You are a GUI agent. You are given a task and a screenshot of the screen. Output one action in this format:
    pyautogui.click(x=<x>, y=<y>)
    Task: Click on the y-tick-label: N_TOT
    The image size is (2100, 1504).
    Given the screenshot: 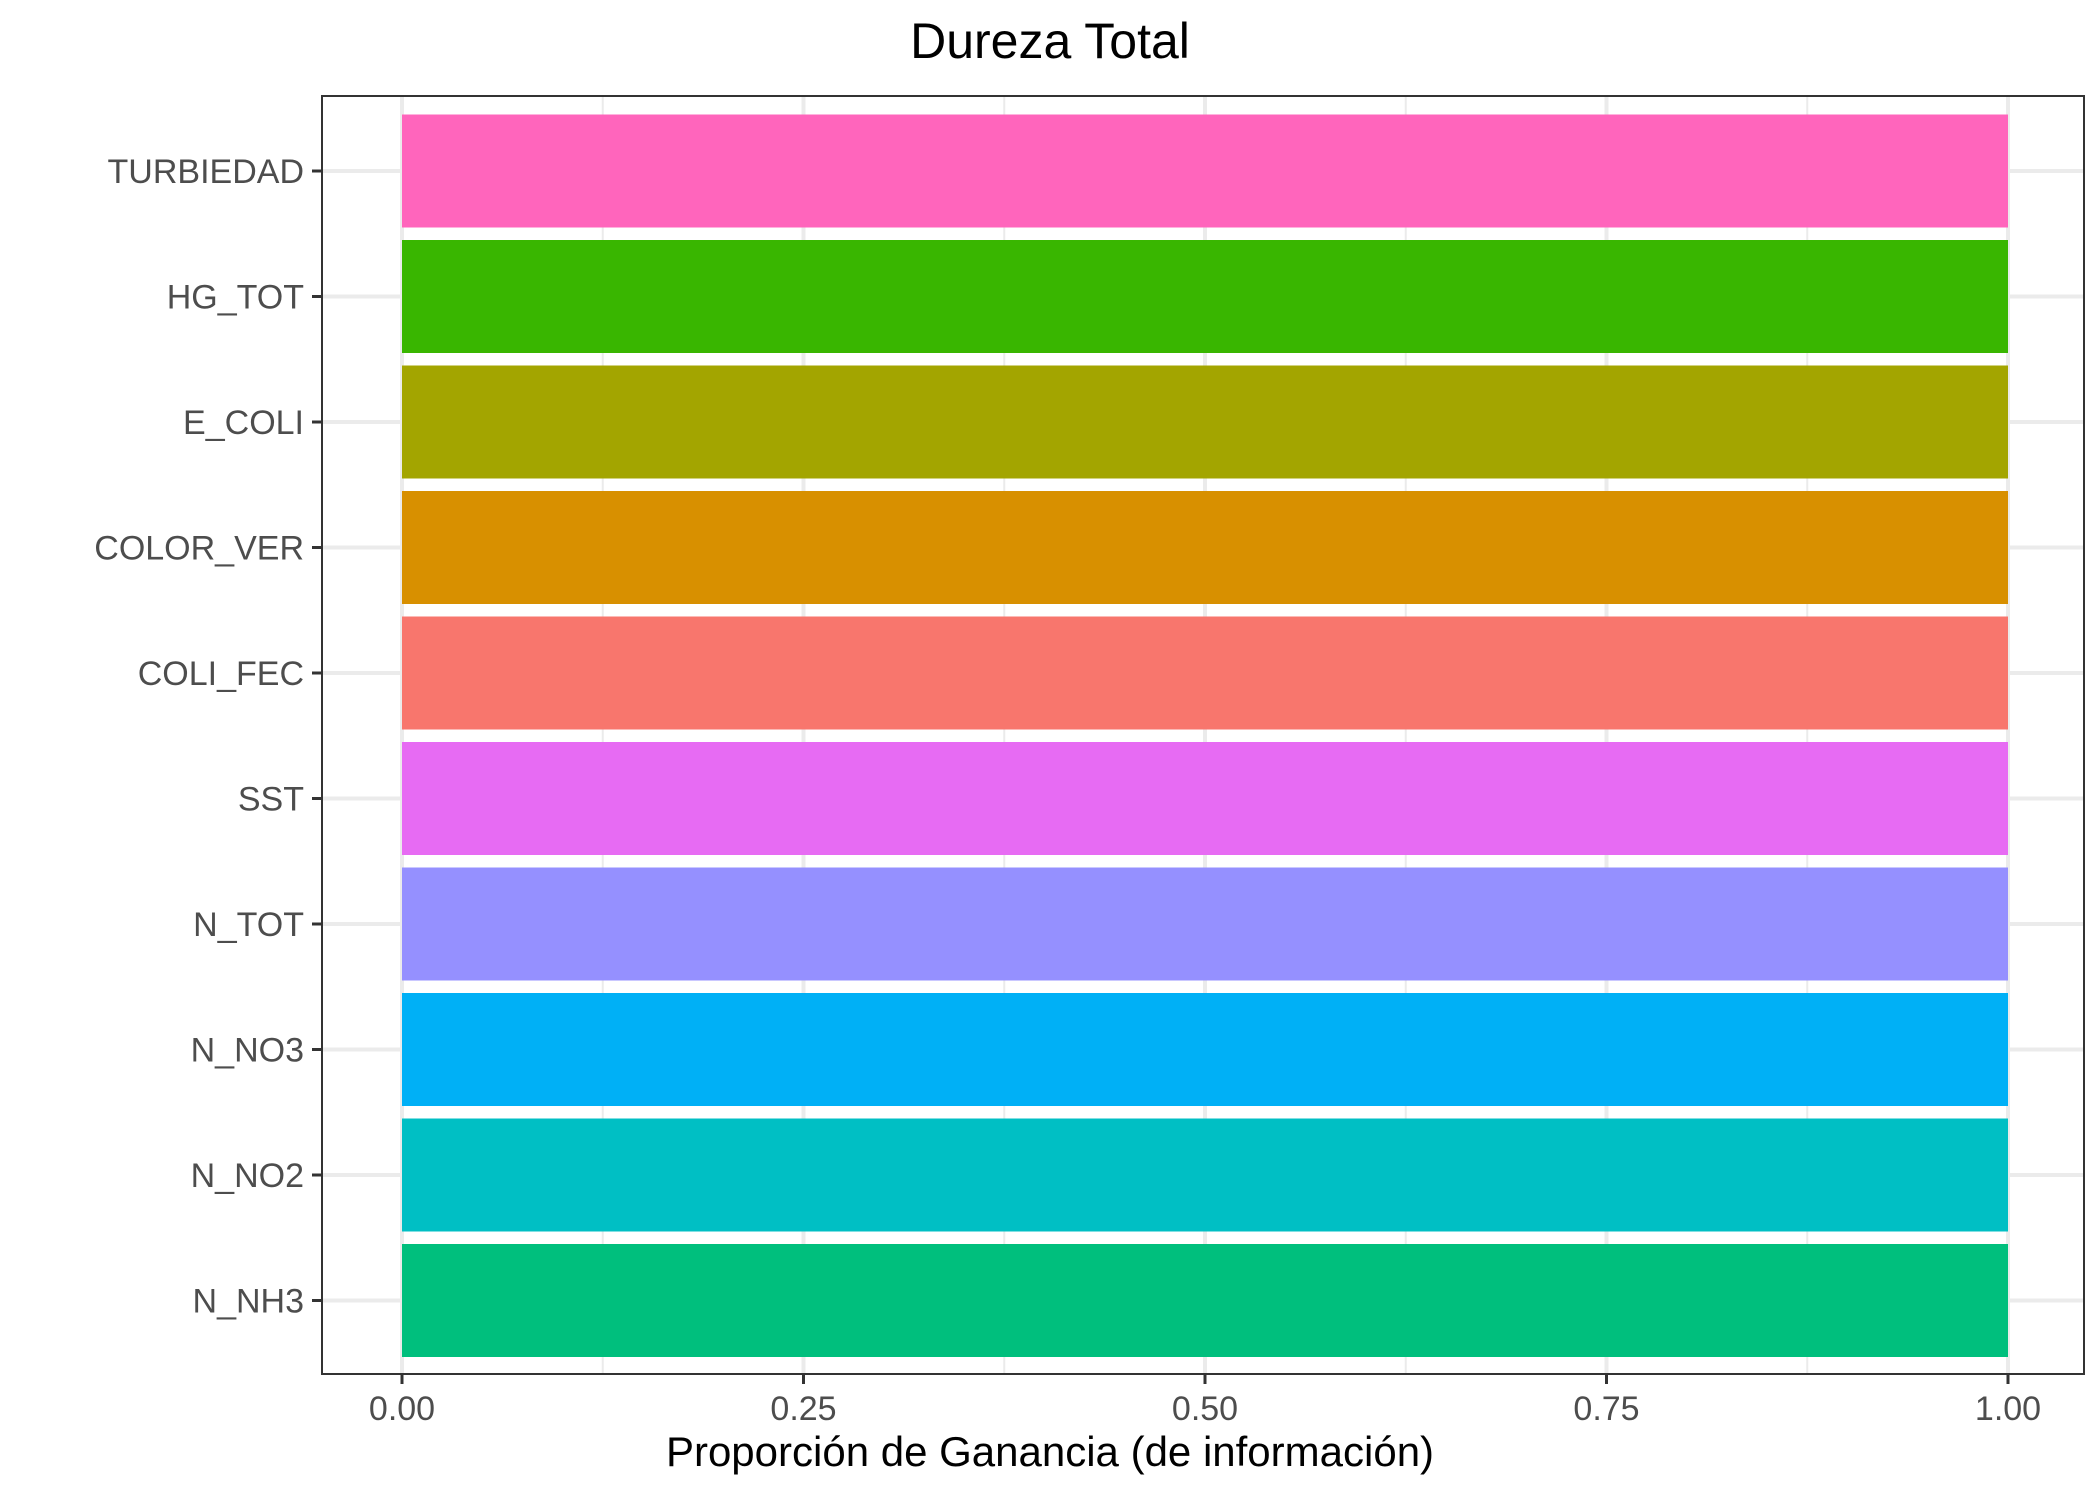 What is the action you would take?
    pyautogui.click(x=248, y=925)
    